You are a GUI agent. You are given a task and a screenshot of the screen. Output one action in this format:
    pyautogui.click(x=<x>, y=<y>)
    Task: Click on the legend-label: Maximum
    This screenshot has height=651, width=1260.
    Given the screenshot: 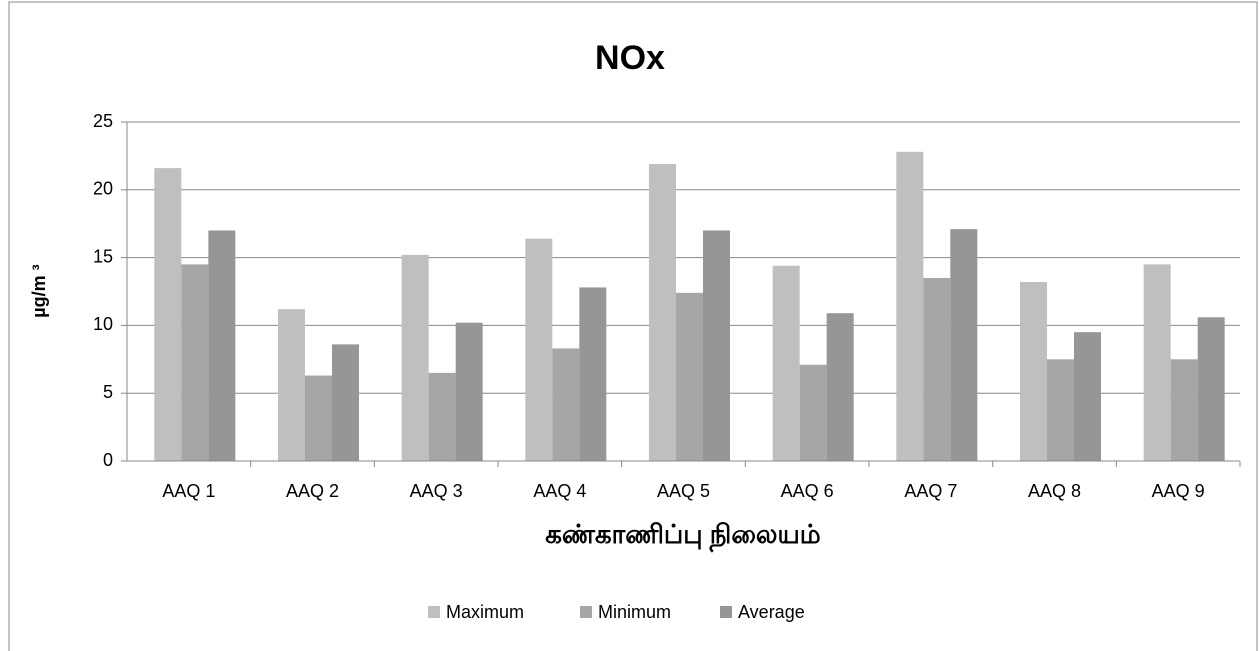 What is the action you would take?
    pyautogui.click(x=485, y=612)
    